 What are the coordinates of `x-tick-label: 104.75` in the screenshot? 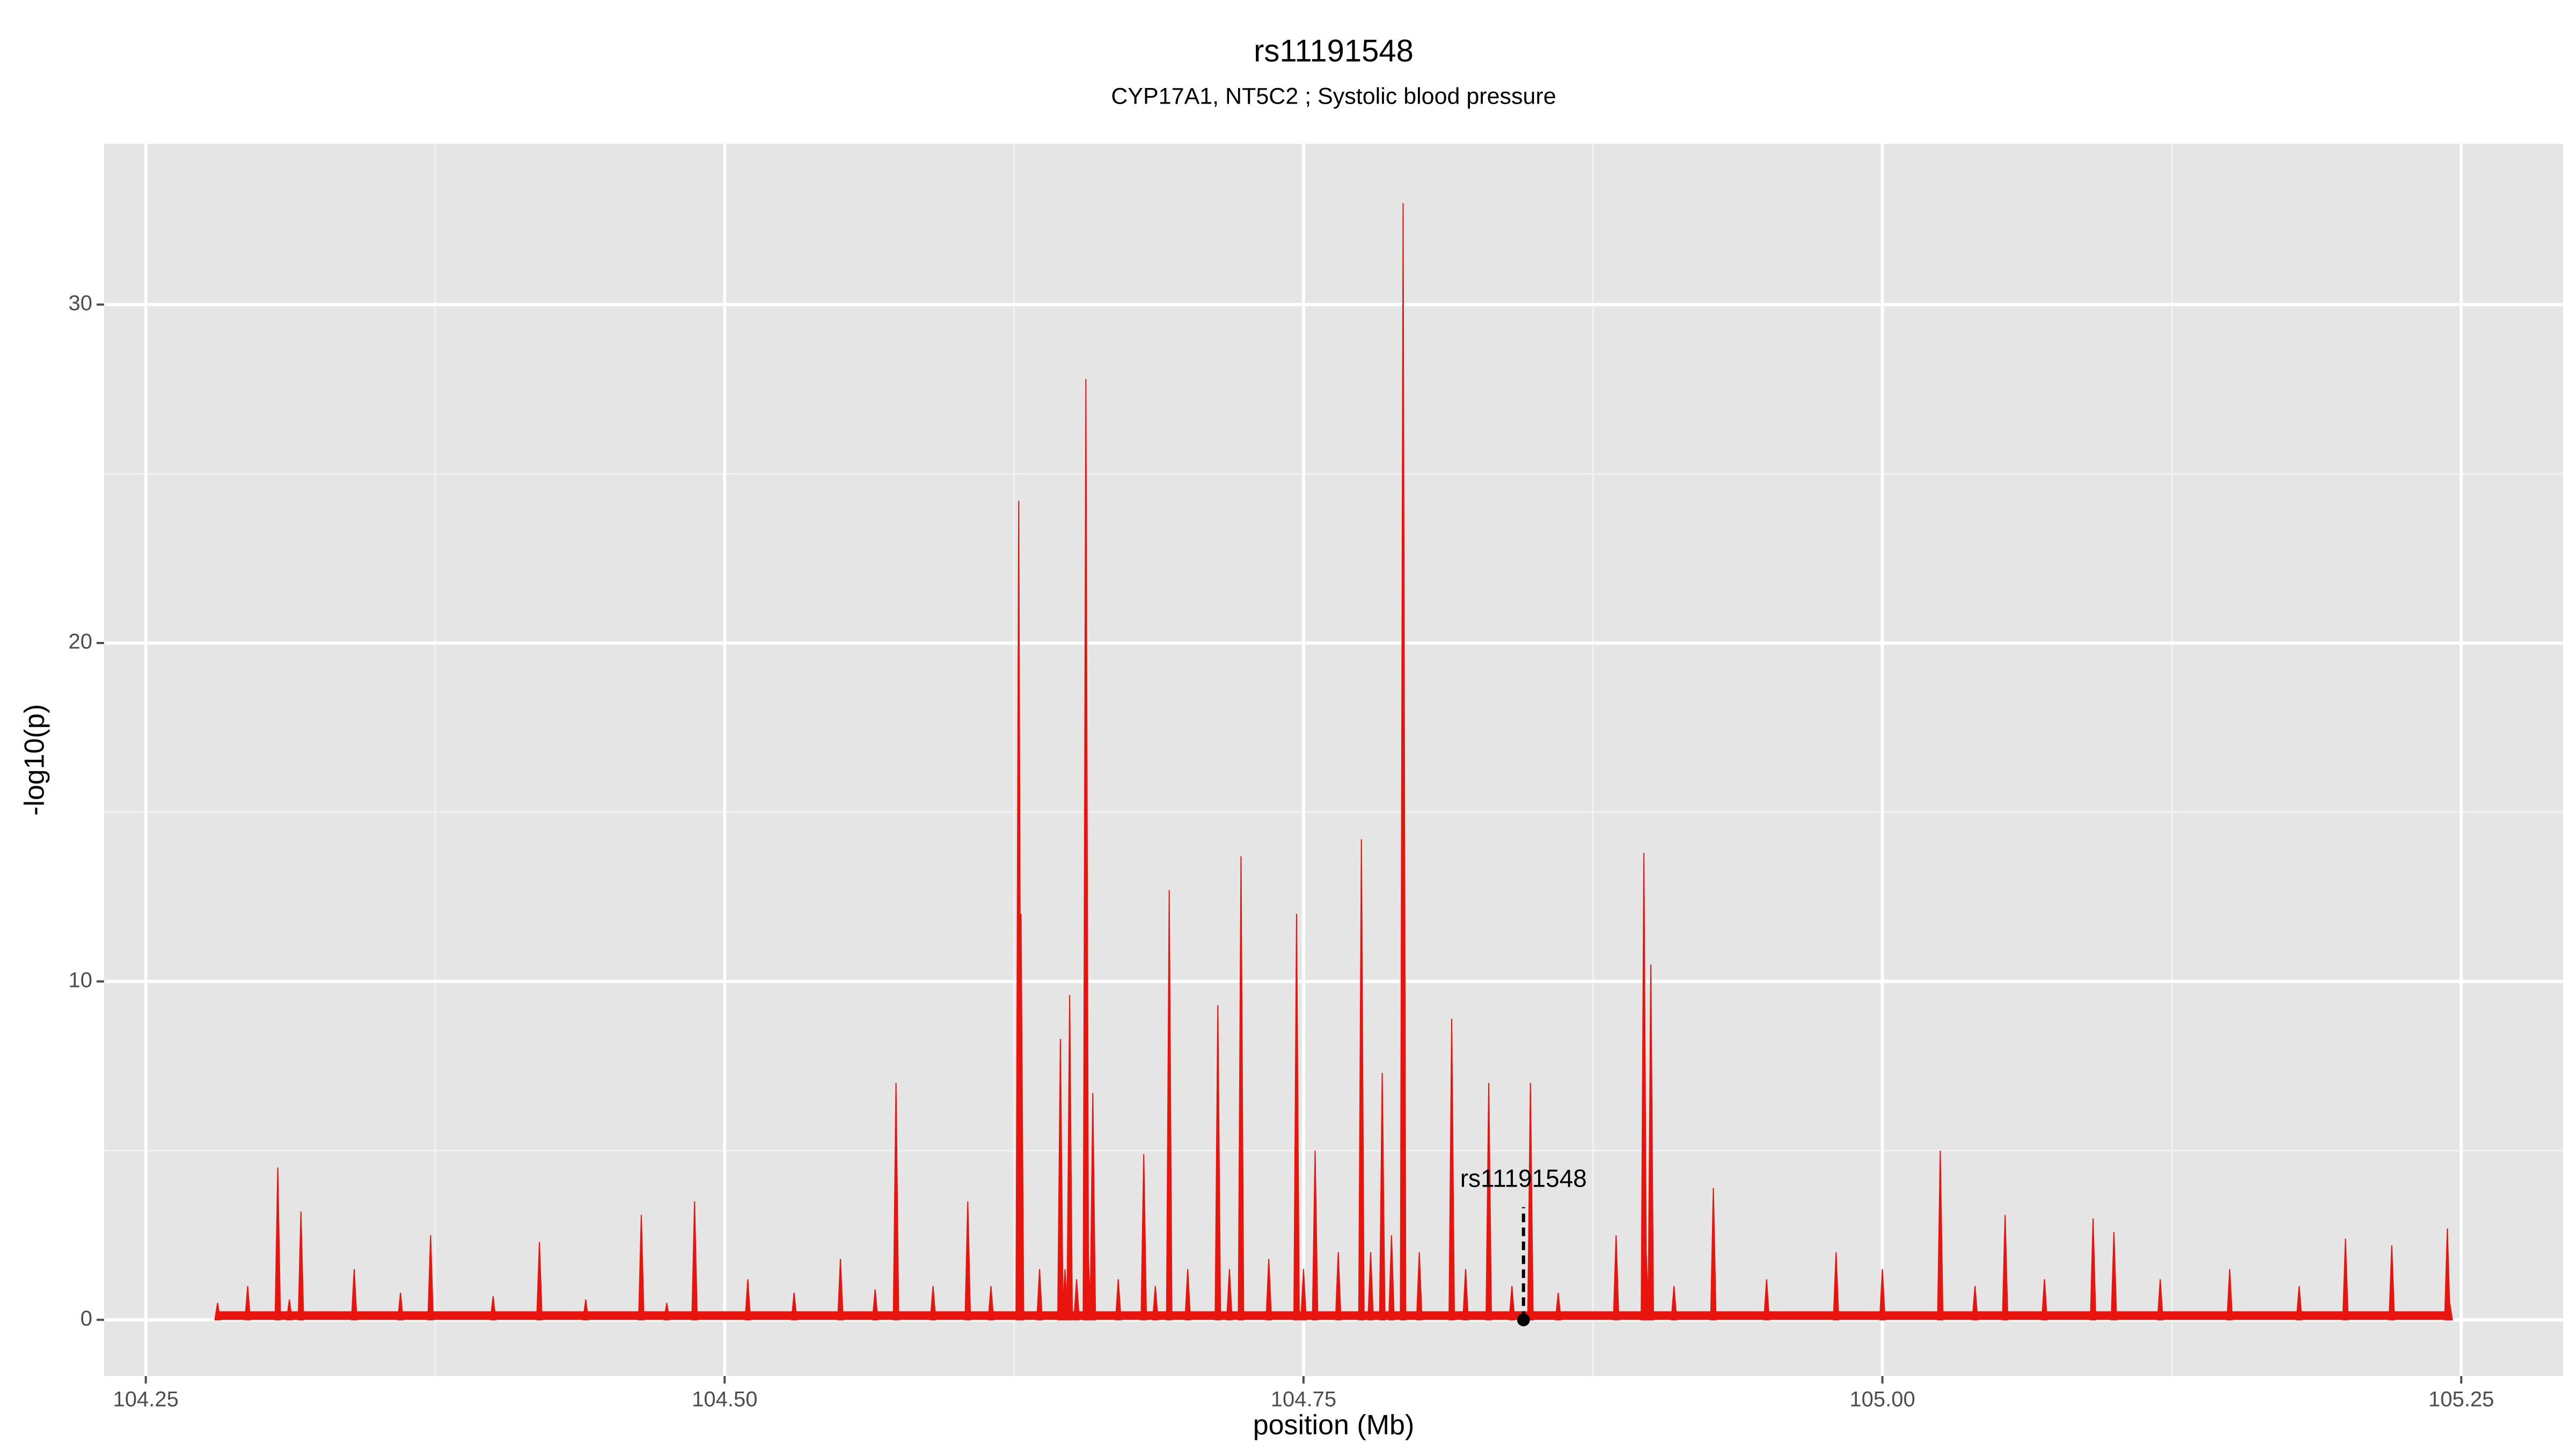 It's located at (1303, 1399).